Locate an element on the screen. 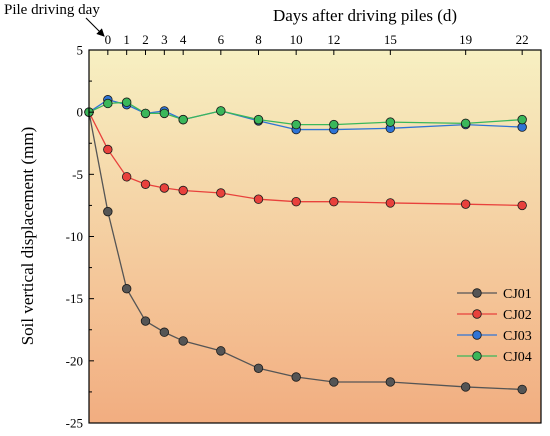 This screenshot has height=436, width=550. legend-label-cj03: CJ03 is located at coordinates (517, 336).